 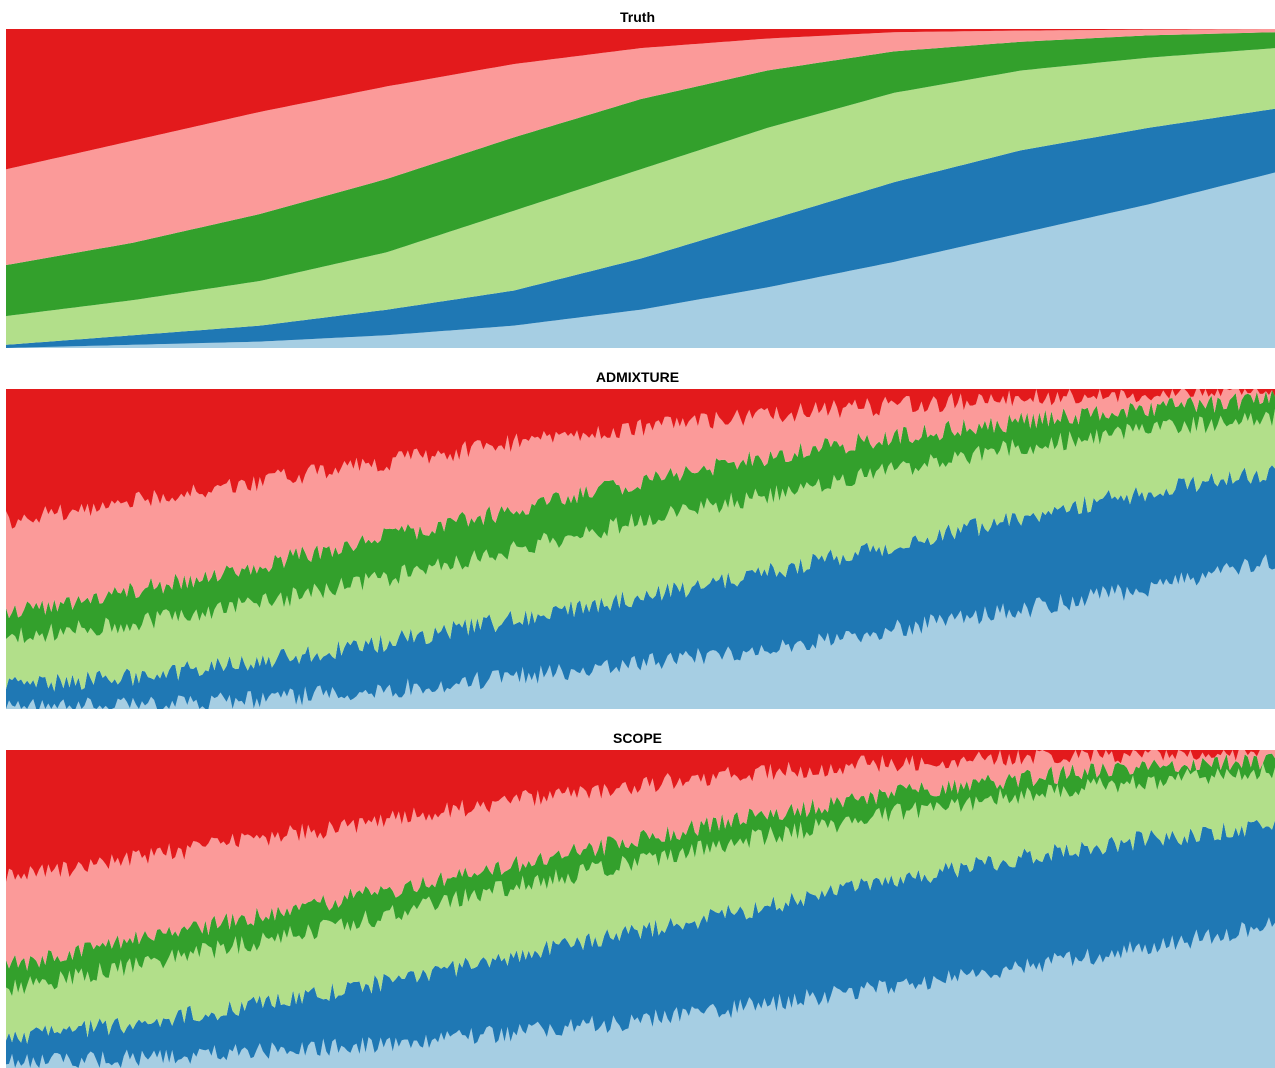 I want to click on chart-title: ADMIXTURE, so click(x=637, y=377).